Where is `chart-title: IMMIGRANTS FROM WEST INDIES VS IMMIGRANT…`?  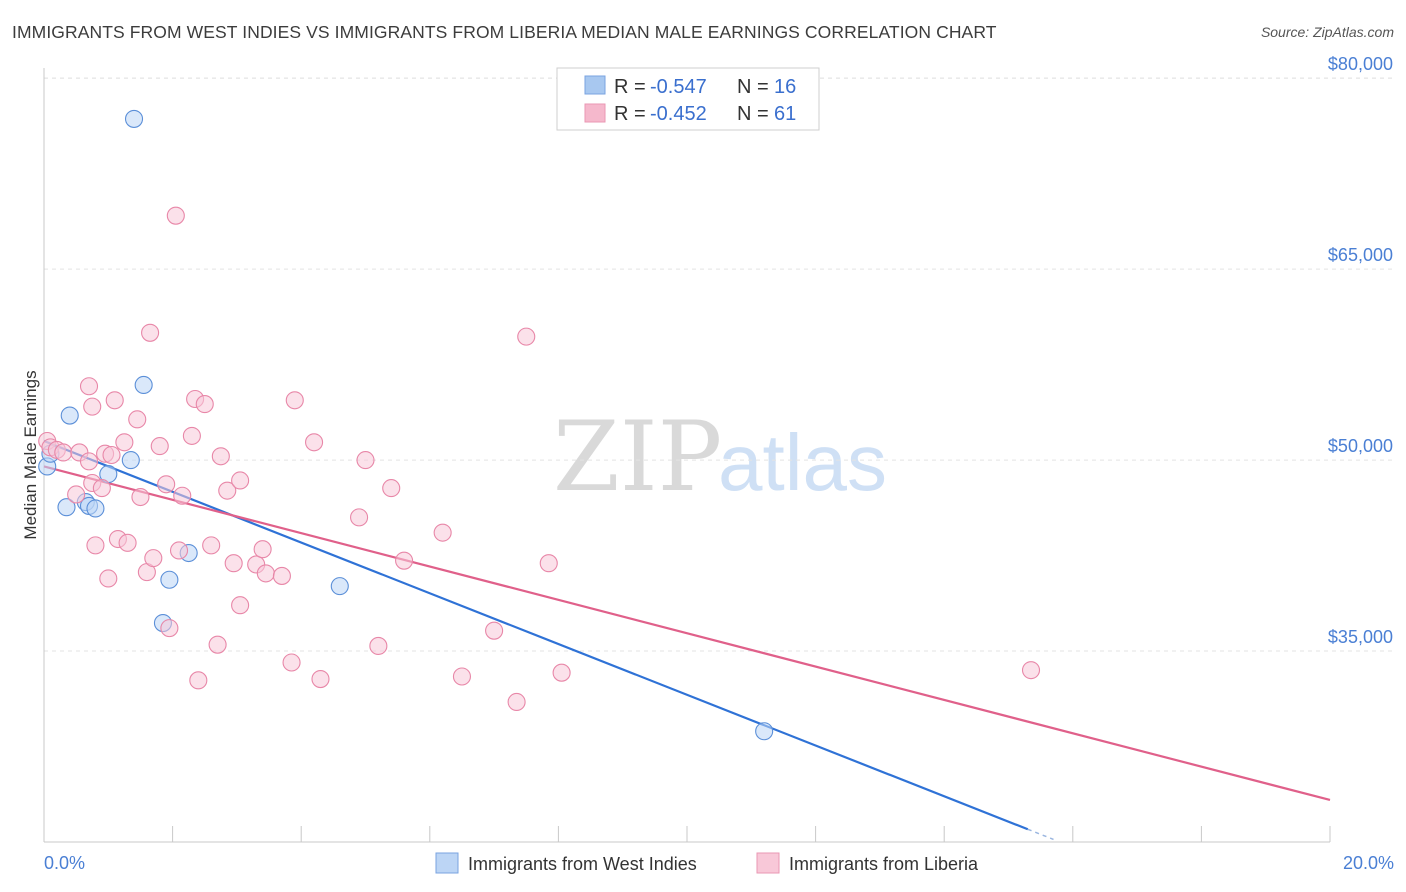
chart-title: IMMIGRANTS FROM WEST INDIES VS IMMIGRANT… is located at coordinates (504, 32).